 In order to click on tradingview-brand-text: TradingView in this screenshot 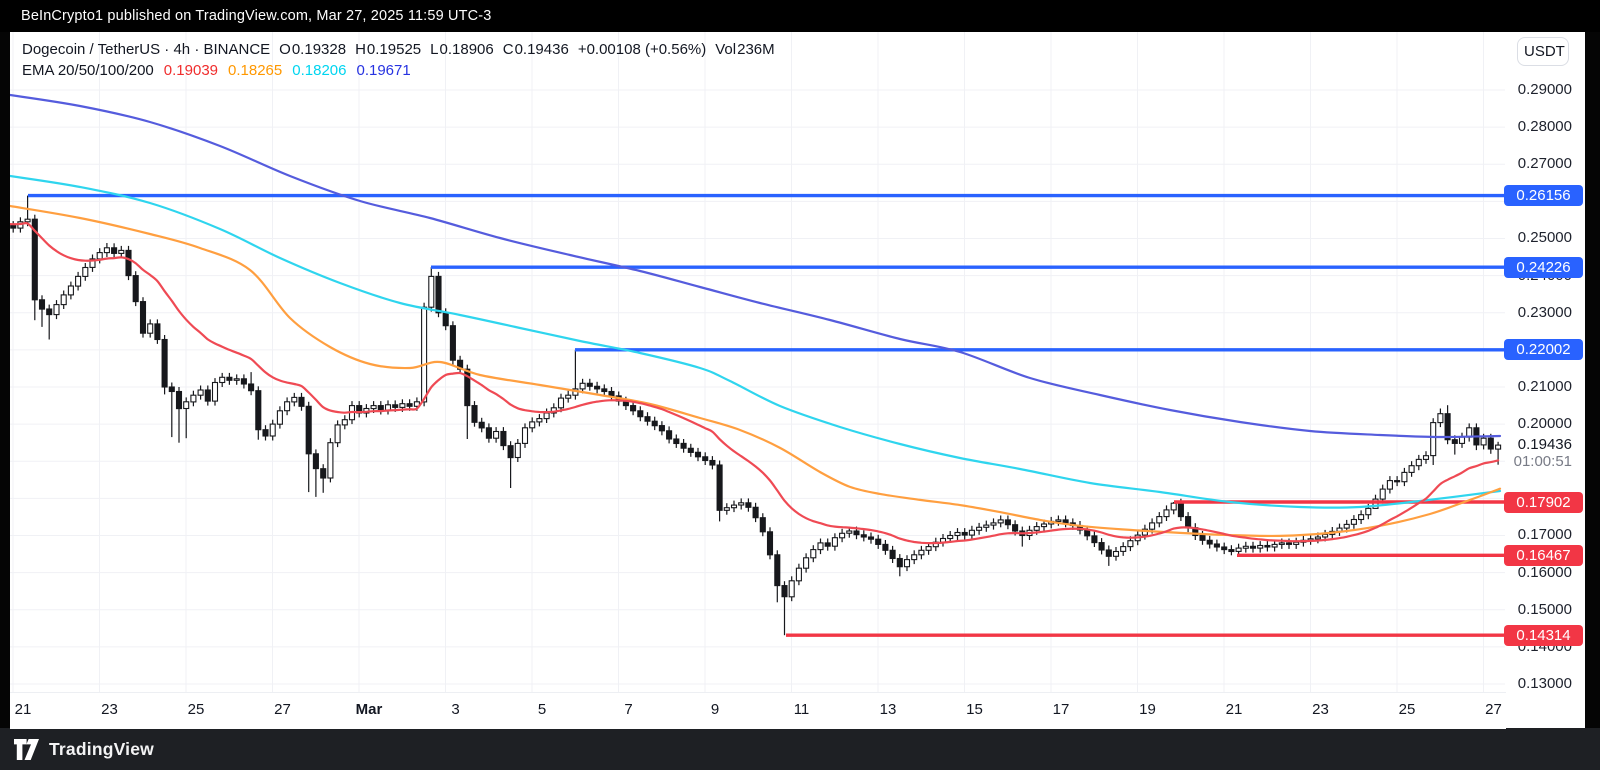, I will do `click(101, 748)`.